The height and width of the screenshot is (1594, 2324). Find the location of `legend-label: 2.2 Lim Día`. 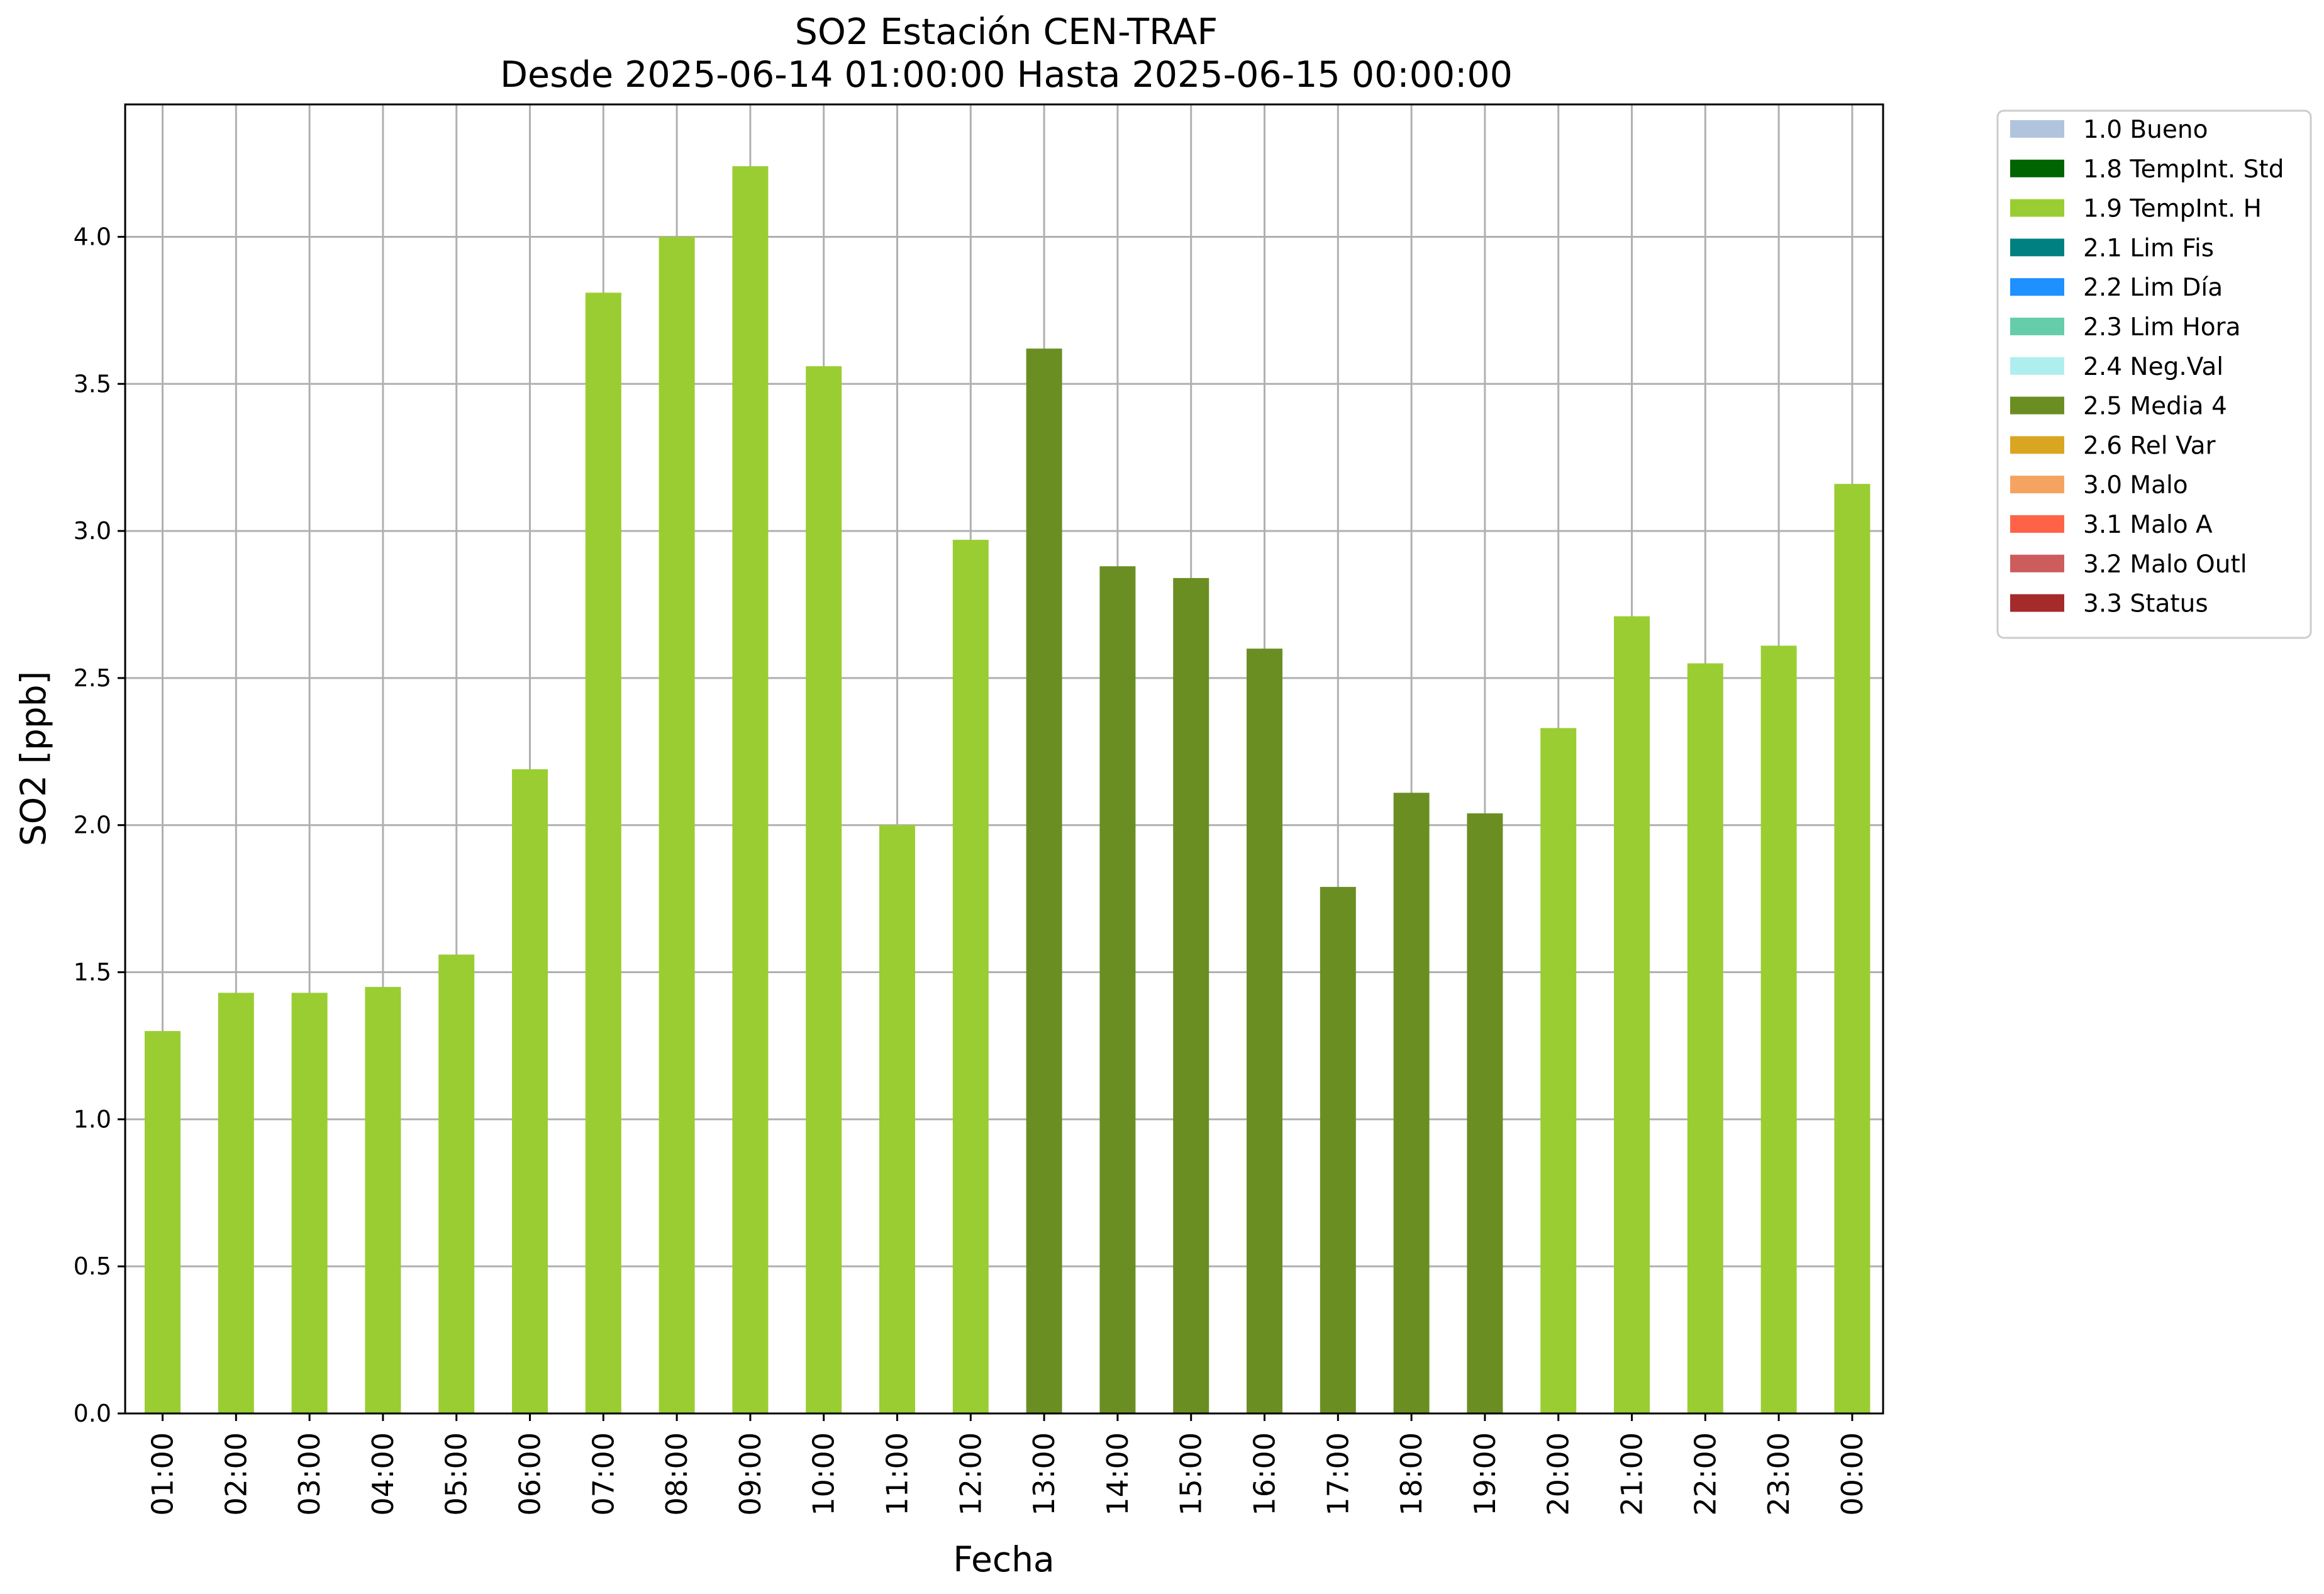

legend-label: 2.2 Lim Día is located at coordinates (2153, 288).